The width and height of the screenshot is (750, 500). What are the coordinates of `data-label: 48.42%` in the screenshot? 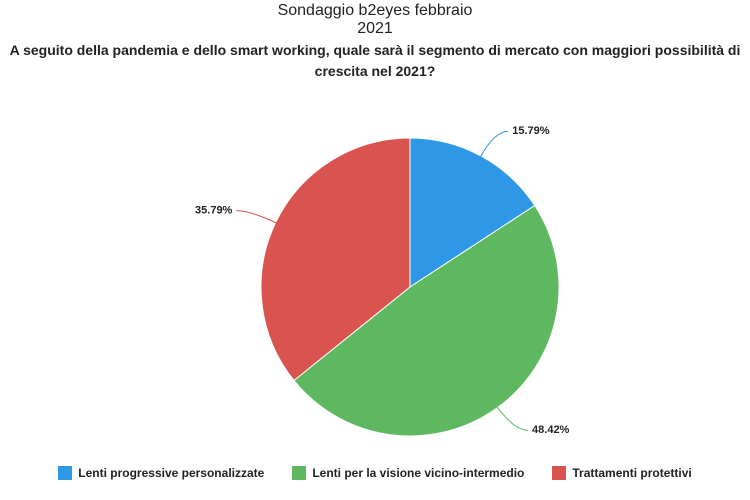 It's located at (551, 430).